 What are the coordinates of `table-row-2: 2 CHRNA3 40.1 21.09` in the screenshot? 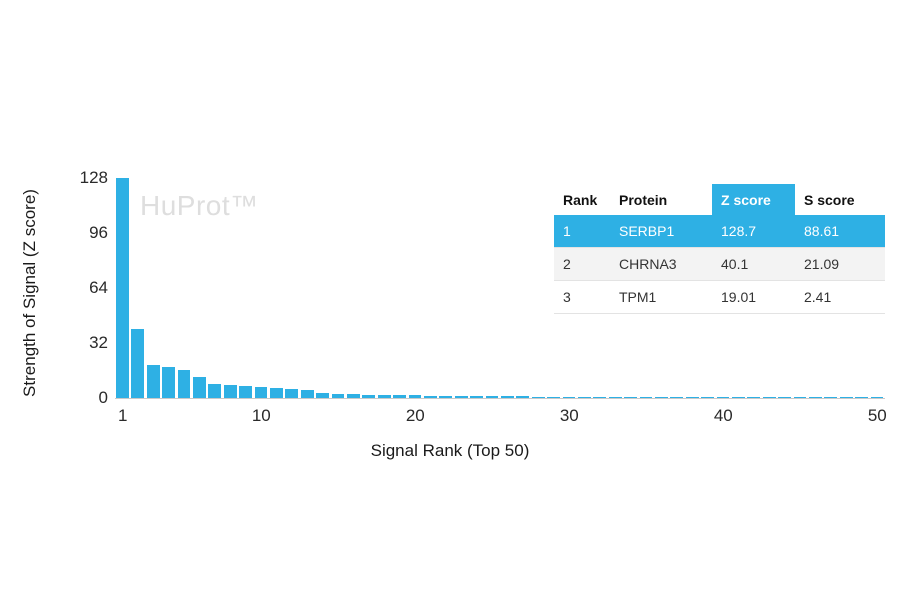 It's located at (719, 264).